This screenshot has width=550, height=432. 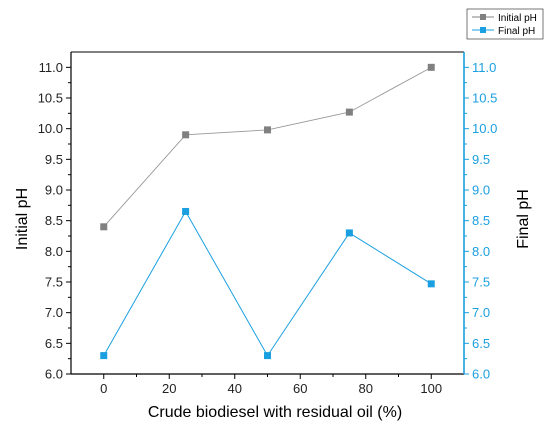 What do you see at coordinates (275, 412) in the screenshot?
I see `x-axis-label: Crude biodiesel with residual oil (%)` at bounding box center [275, 412].